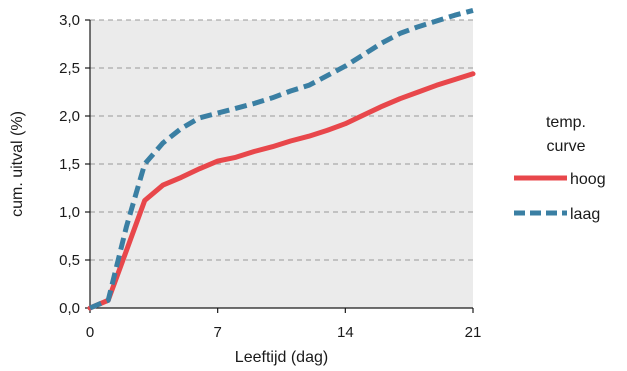 The height and width of the screenshot is (371, 627). I want to click on x-axis-title: Leeftijd (dag), so click(281, 357).